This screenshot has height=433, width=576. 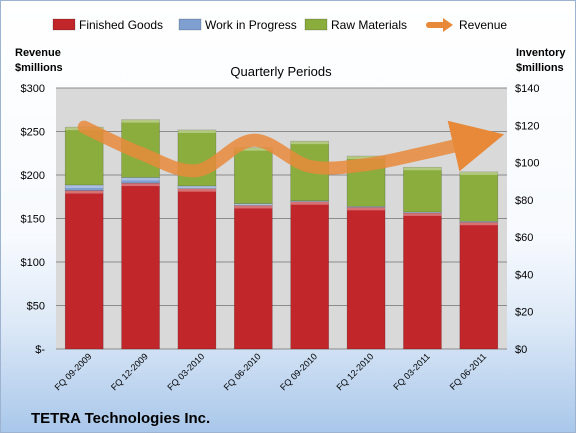 I want to click on right-tick-label: $60, so click(x=524, y=238).